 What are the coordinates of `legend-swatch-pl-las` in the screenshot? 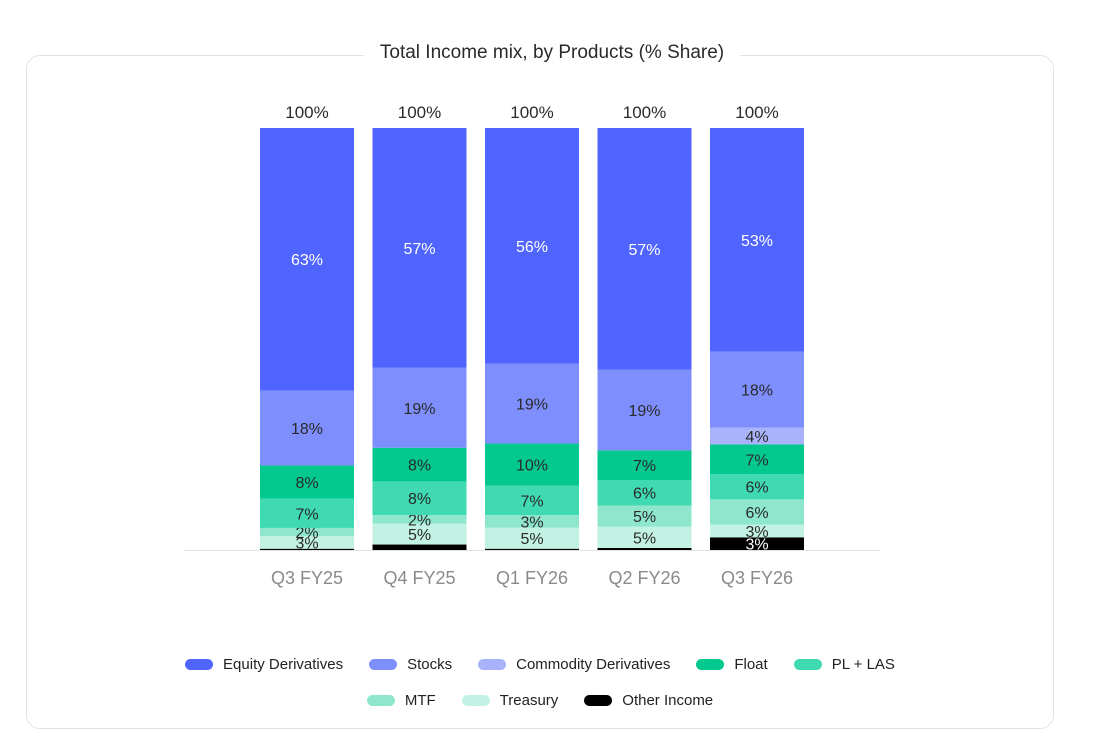 It's located at (807, 664).